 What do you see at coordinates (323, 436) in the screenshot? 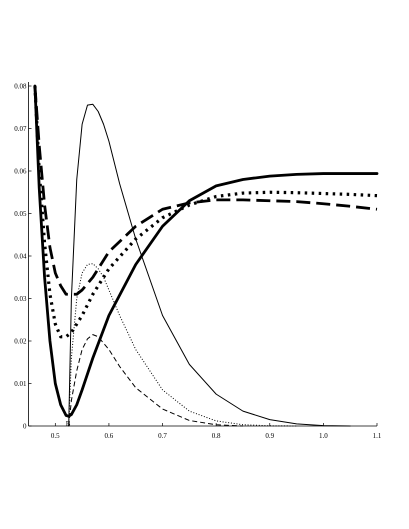
I see `x-tick-label: 1.0` at bounding box center [323, 436].